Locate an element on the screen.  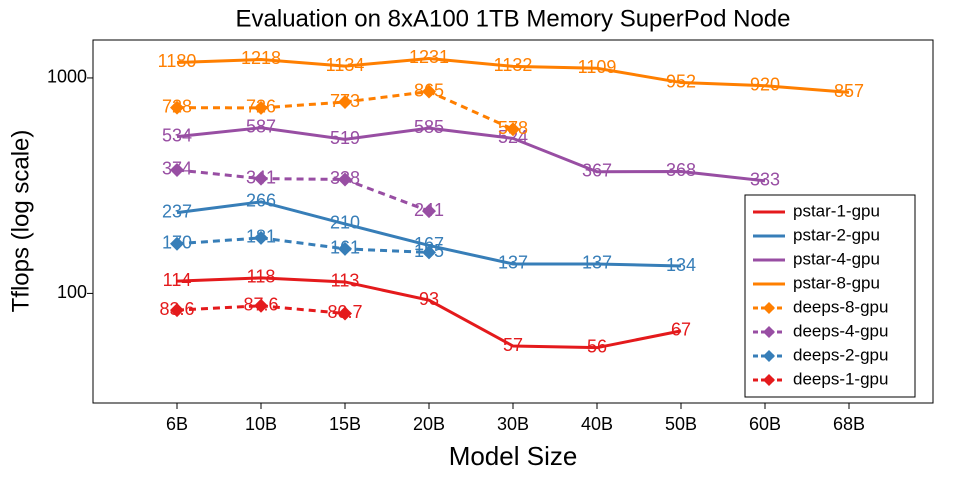
x-tick-label: 40B is located at coordinates (597, 424).